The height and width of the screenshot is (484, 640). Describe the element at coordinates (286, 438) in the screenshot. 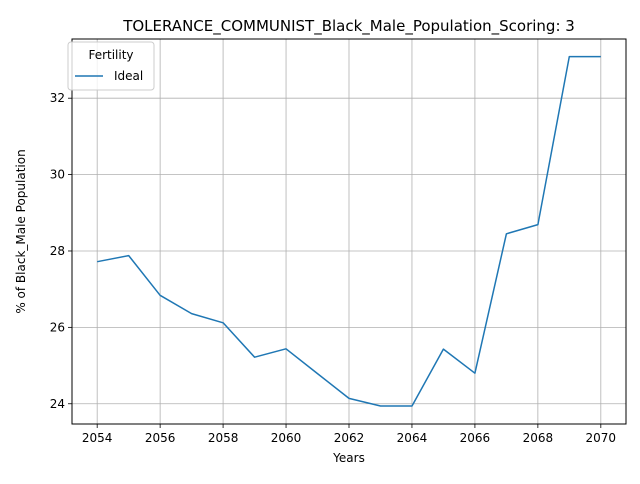

I see `x-tick-label: 2060` at that location.